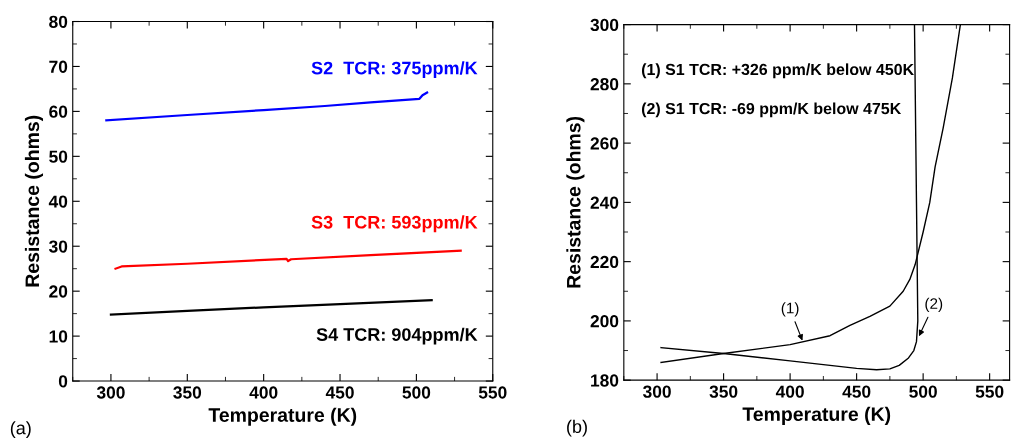  Describe the element at coordinates (58, 156) in the screenshot. I see `y-tick-label: 50` at that location.